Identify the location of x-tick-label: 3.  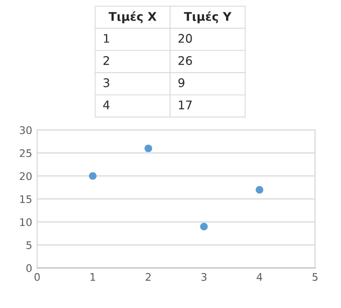
(203, 277).